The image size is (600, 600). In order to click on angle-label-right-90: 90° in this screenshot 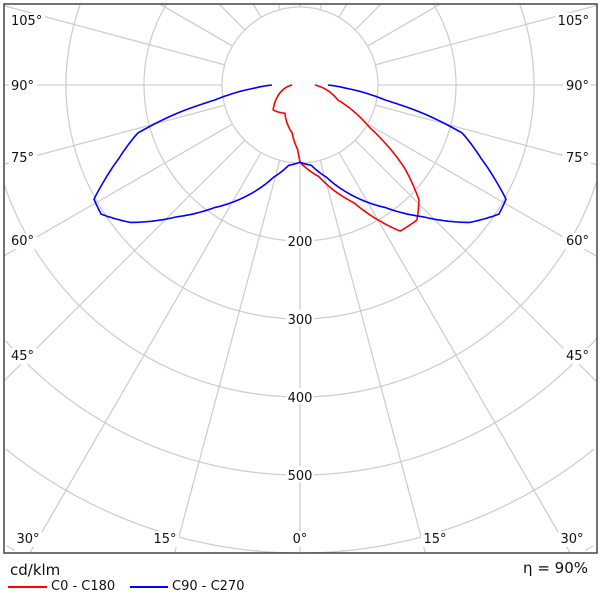, I will do `click(577, 86)`.